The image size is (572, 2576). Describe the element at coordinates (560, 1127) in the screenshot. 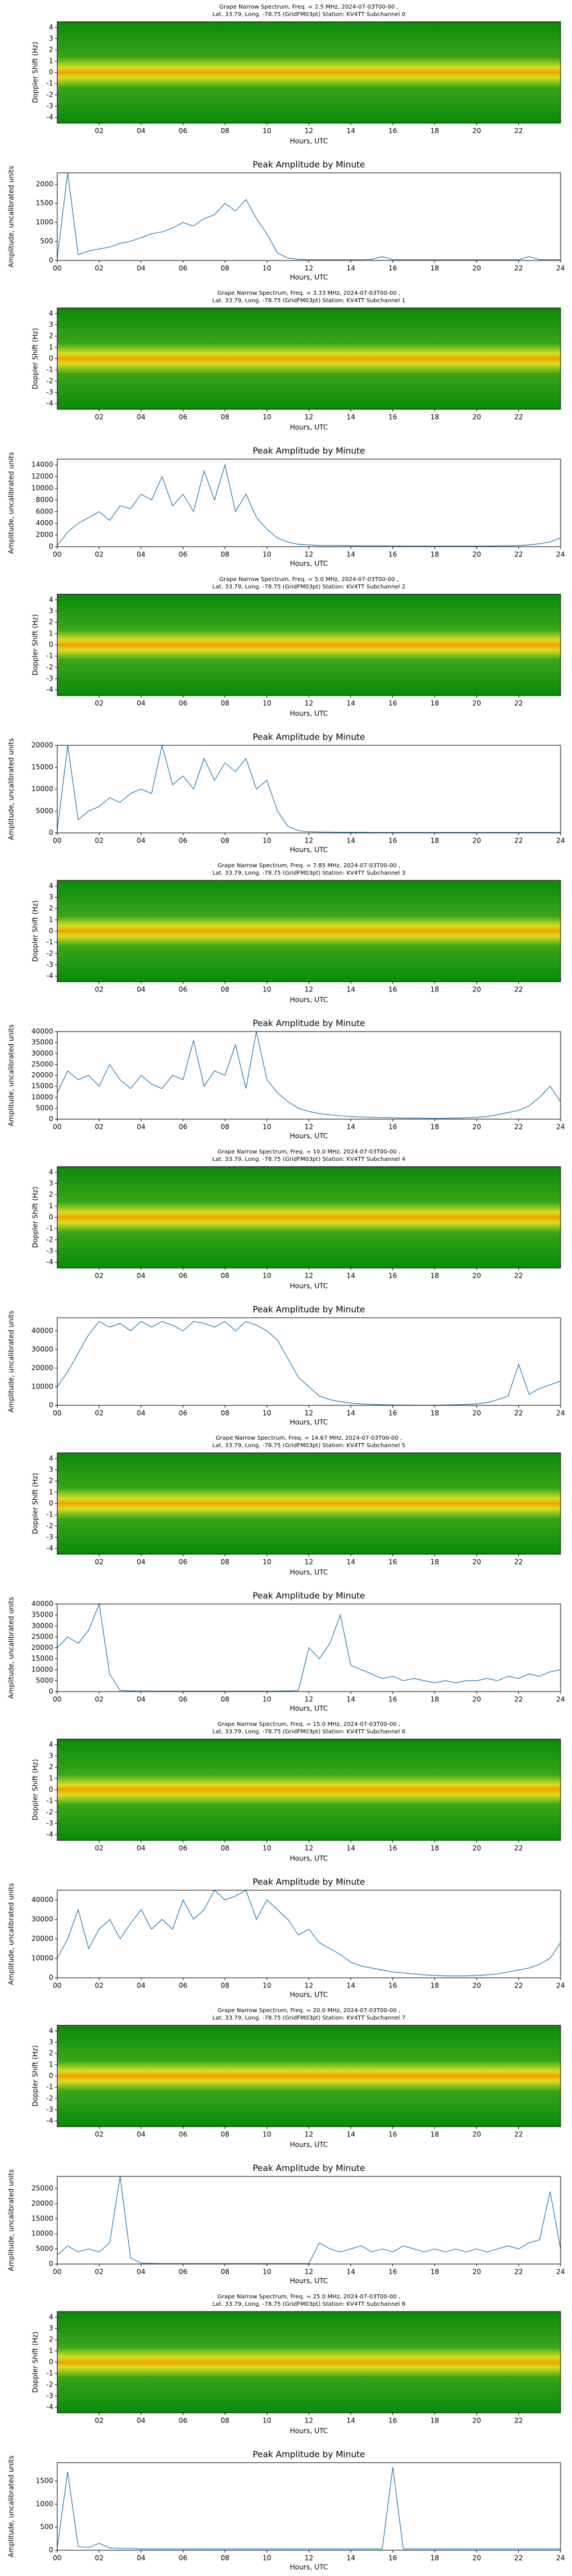

I see `x-tick-label: 24` at that location.